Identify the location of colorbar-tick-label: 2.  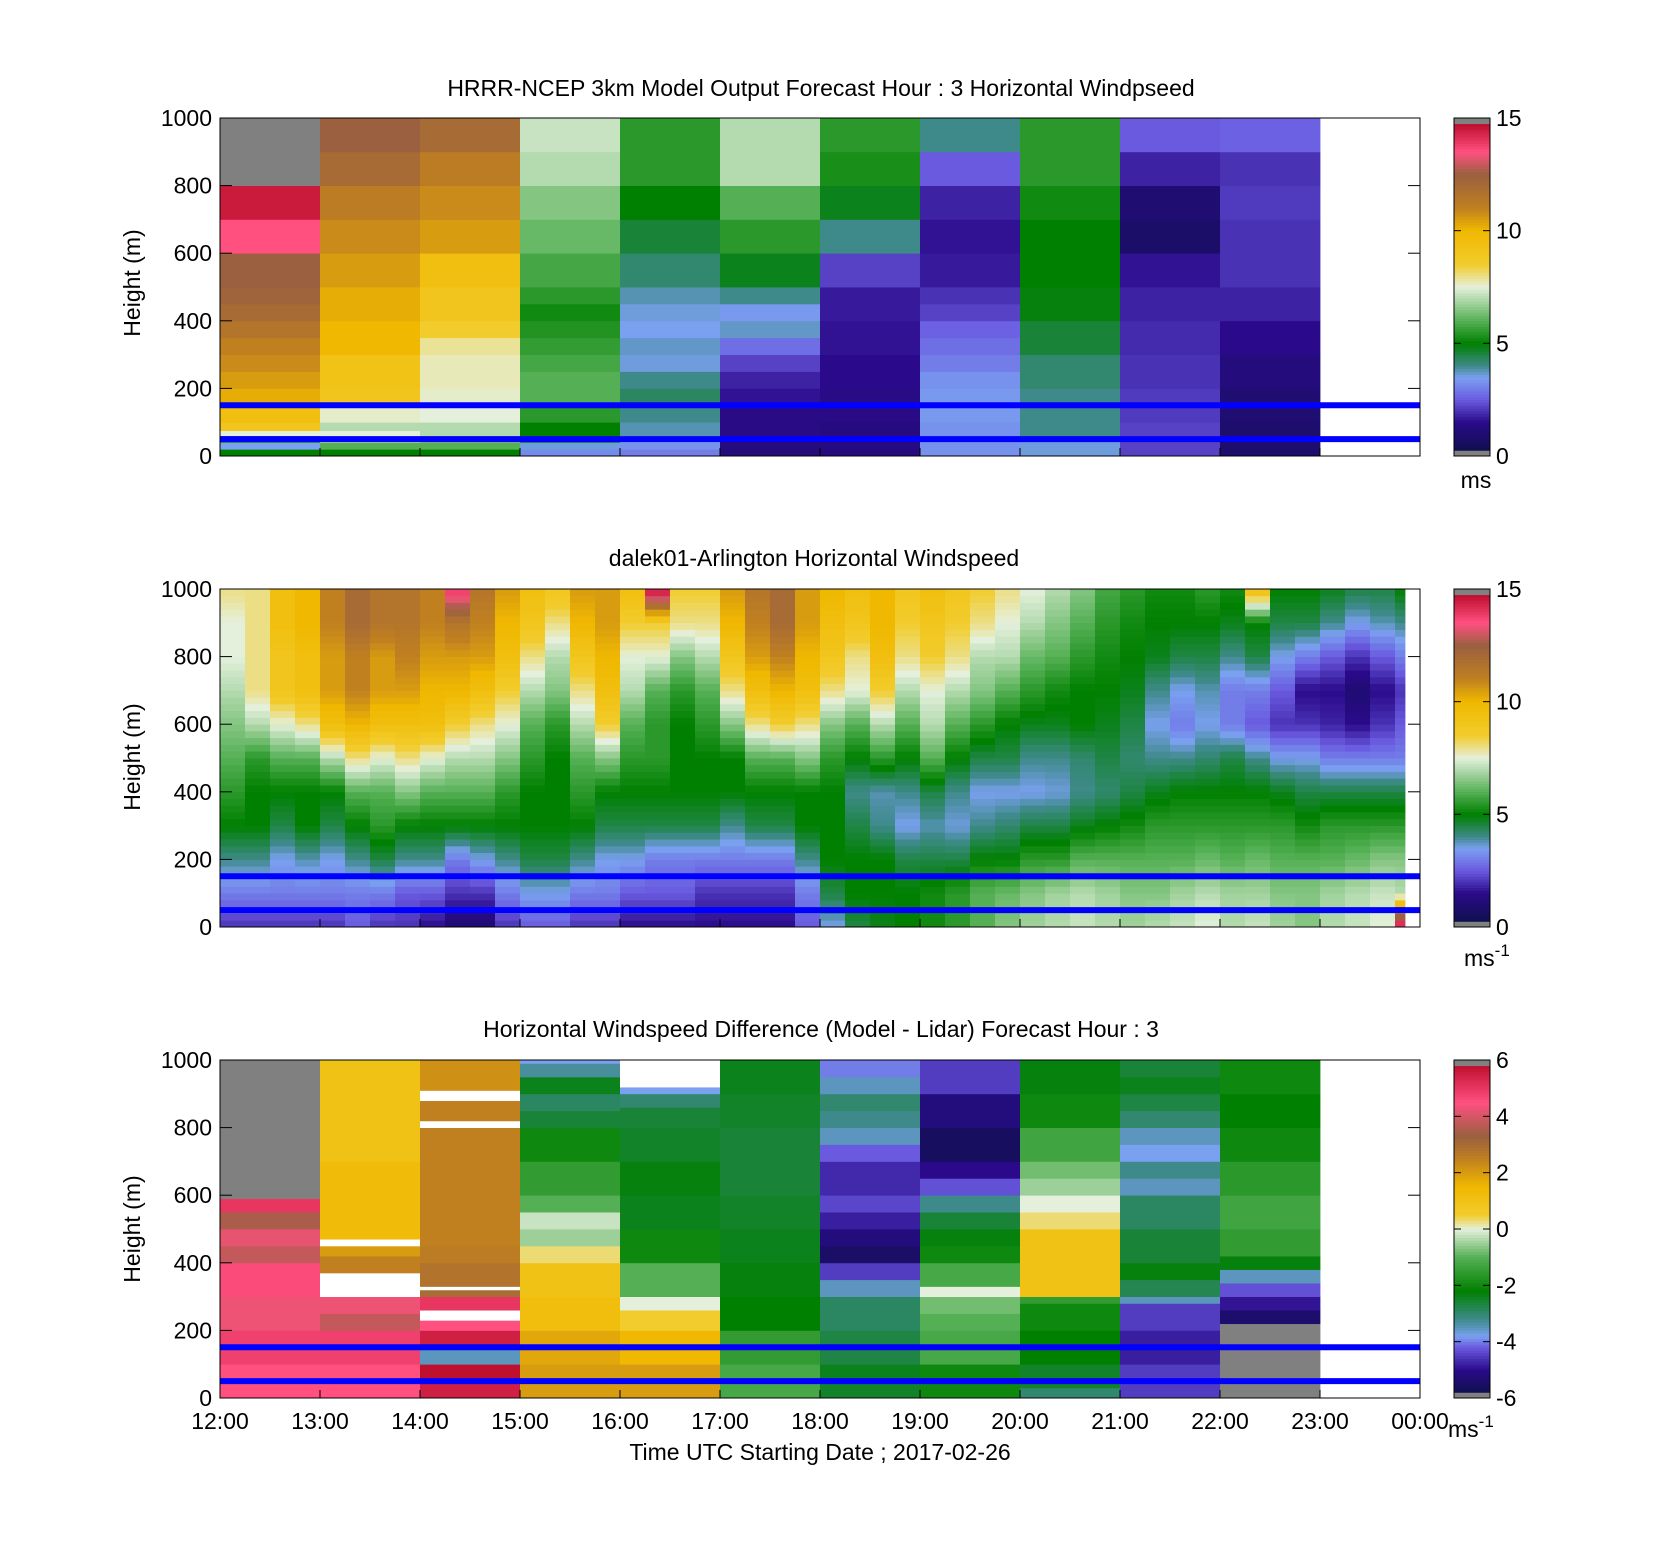
(1502, 1173).